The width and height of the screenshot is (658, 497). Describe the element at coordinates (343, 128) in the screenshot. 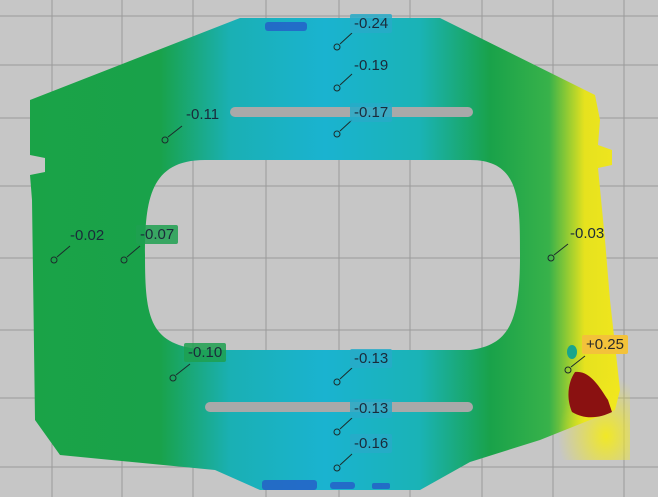

I see `marker-m3` at that location.